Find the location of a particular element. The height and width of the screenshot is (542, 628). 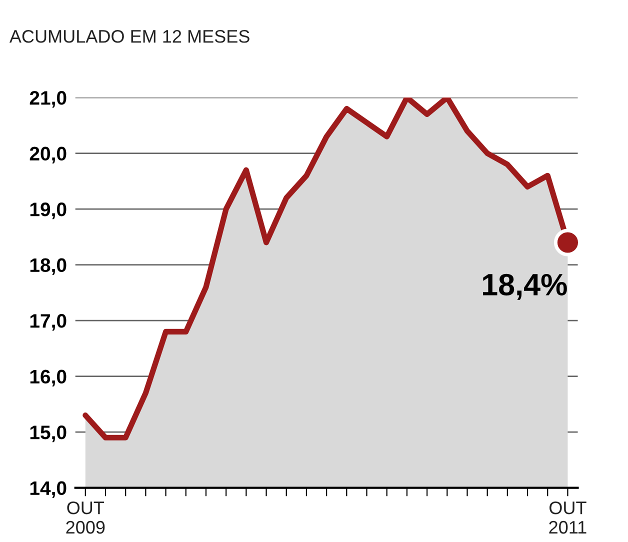

y-tick-label: 19,0 is located at coordinates (48, 211).